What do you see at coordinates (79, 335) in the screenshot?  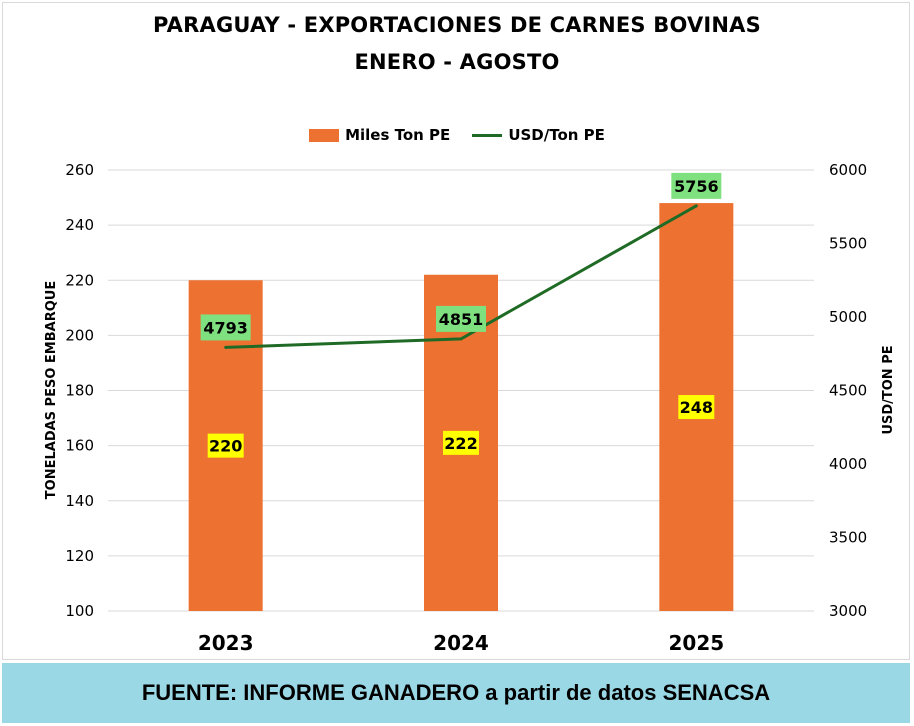 I see `y-tick-label: 200` at bounding box center [79, 335].